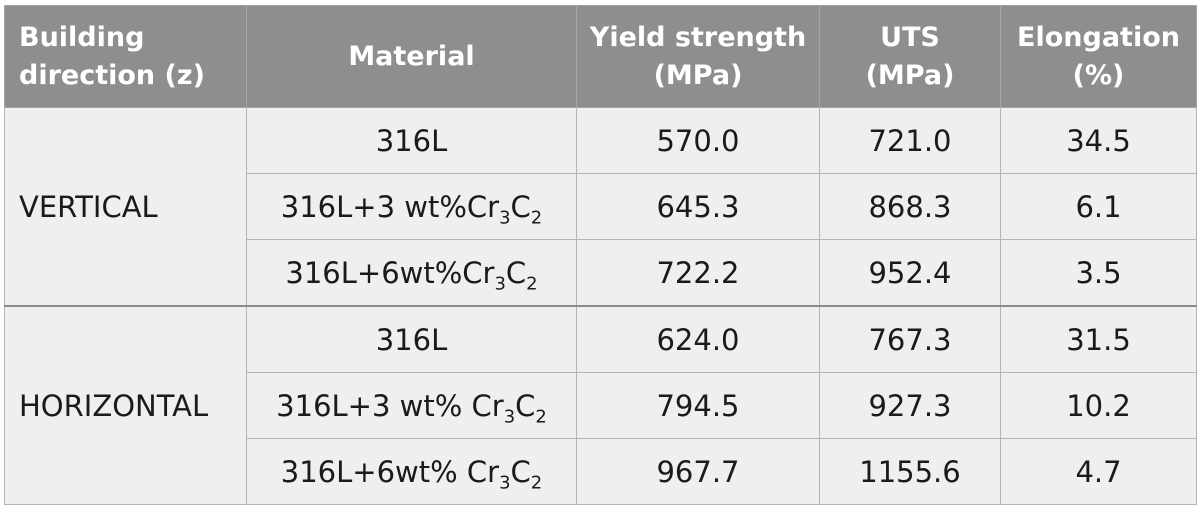 This screenshot has height=510, width=1200. What do you see at coordinates (1098, 339) in the screenshot?
I see `elongation-cell: 31.5` at bounding box center [1098, 339].